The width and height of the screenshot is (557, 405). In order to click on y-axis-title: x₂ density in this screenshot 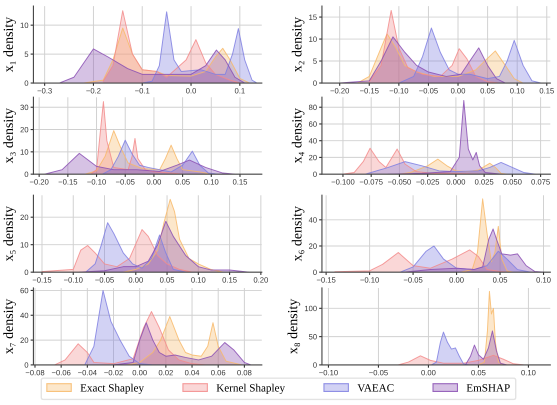, I will do `click(298, 44)`.